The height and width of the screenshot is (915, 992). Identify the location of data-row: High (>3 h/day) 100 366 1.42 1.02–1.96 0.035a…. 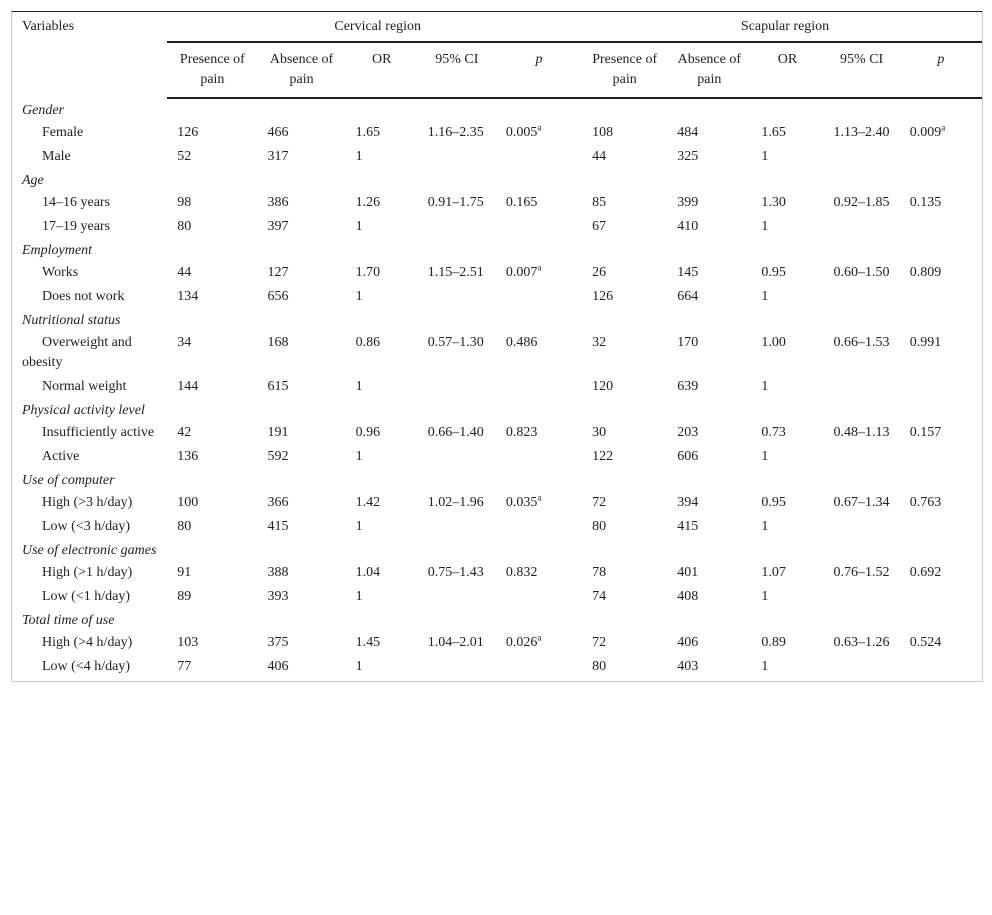
(497, 503).